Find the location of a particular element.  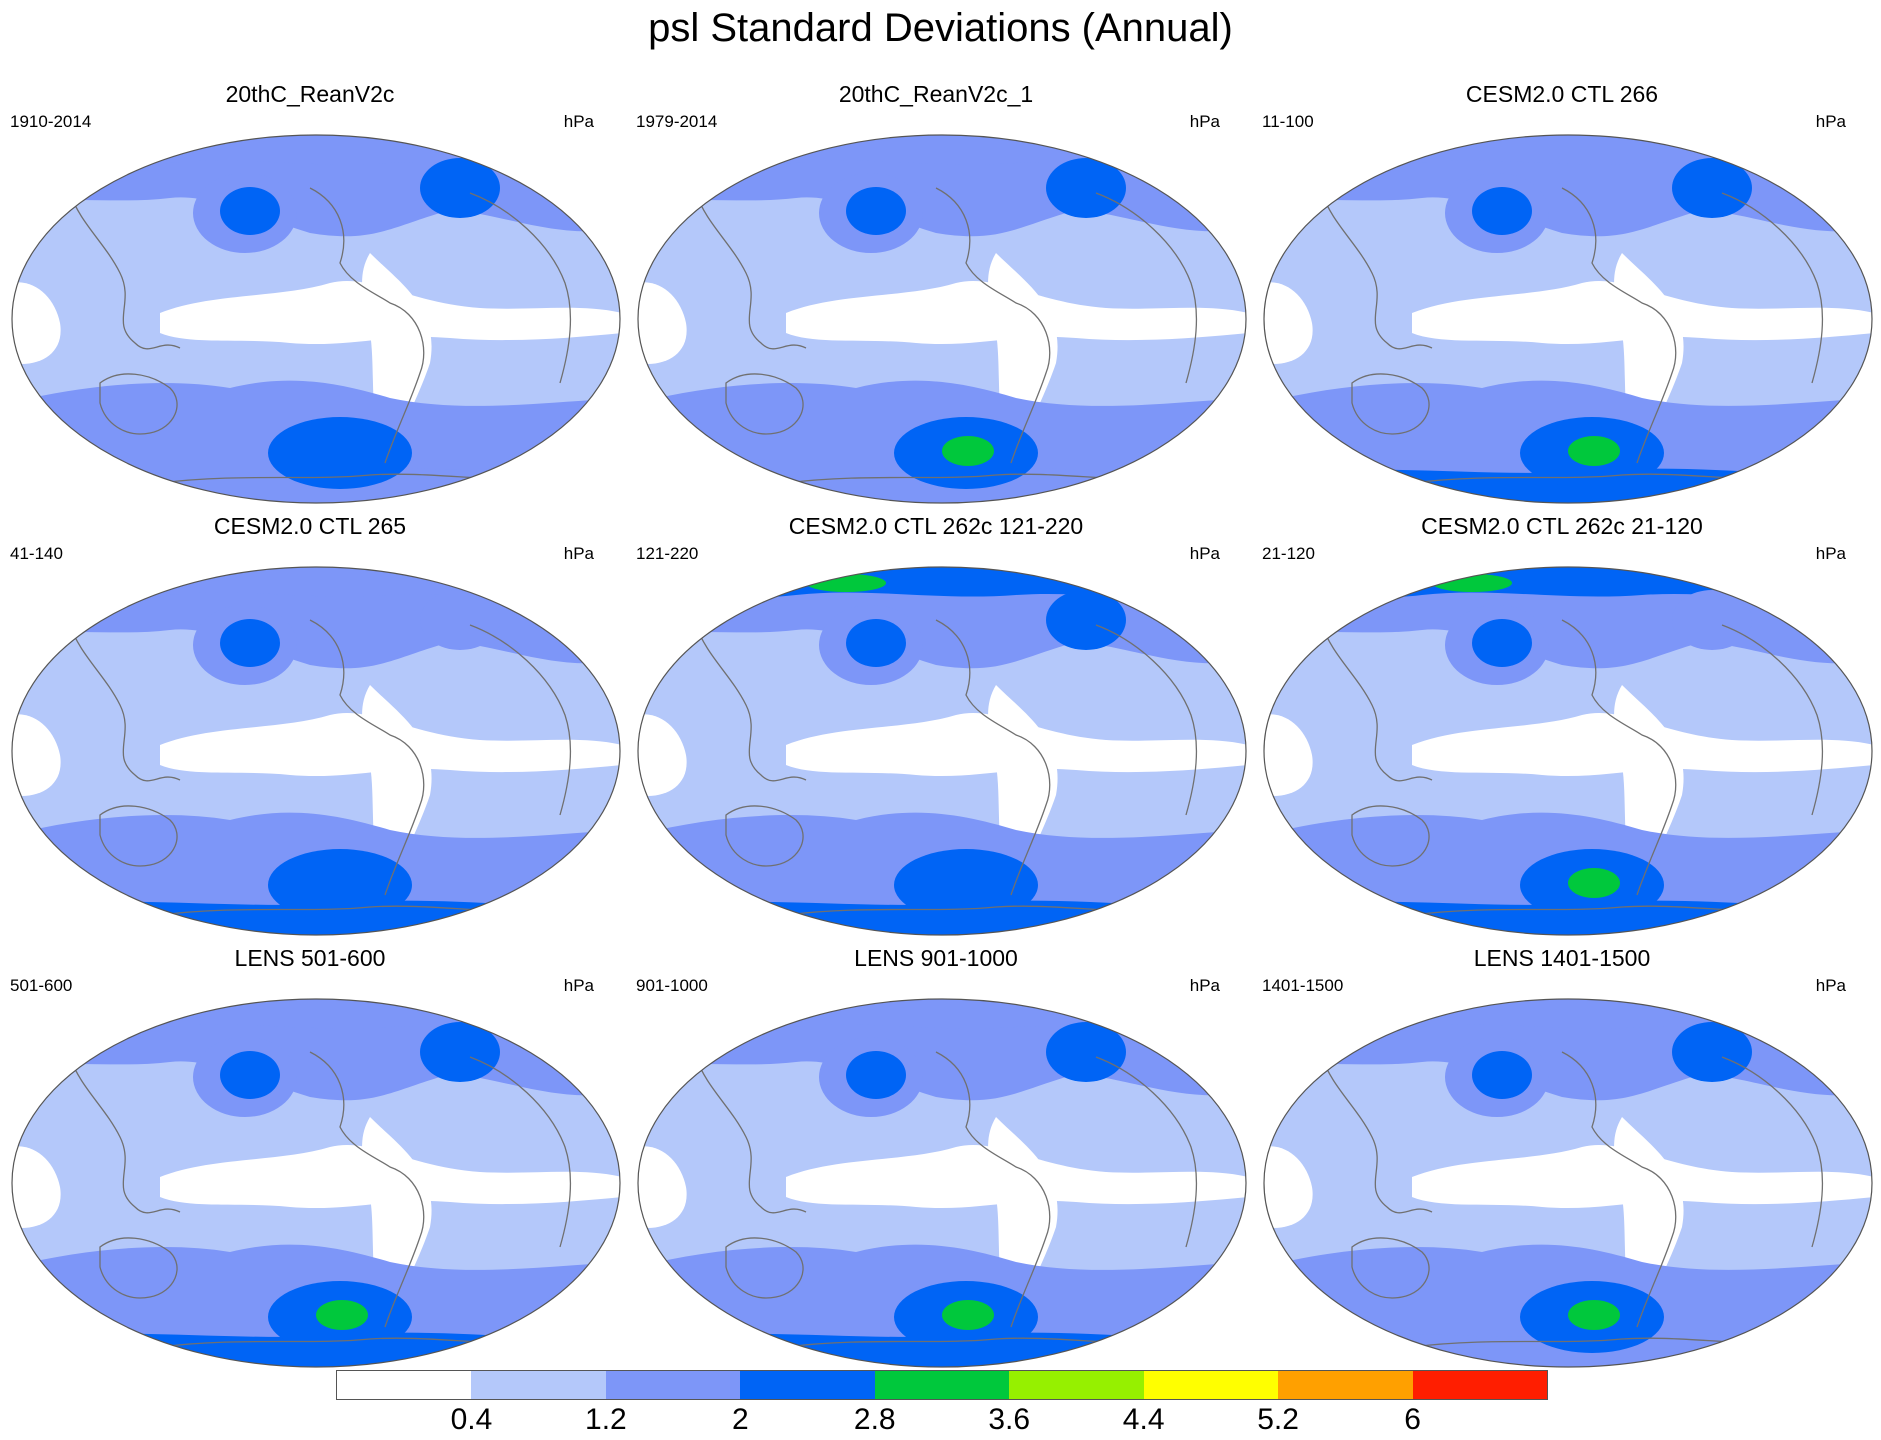

map-panel: CESM2.0 CTL 265 41-140 hPa is located at coordinates (310, 724).